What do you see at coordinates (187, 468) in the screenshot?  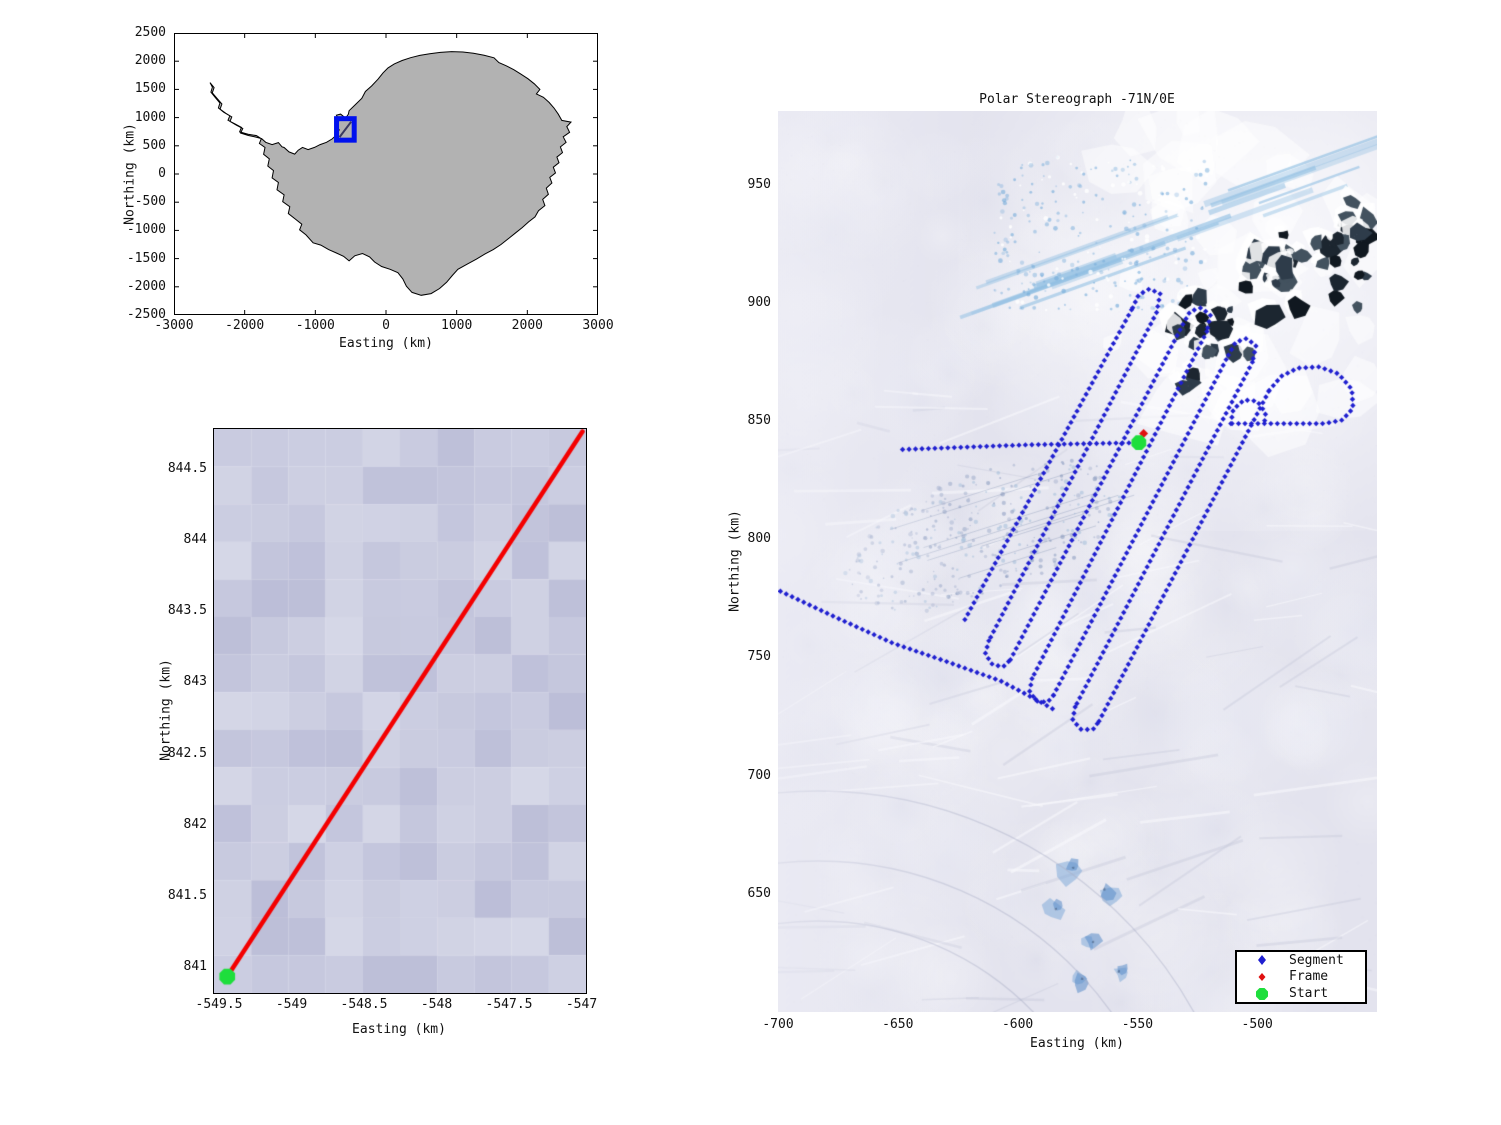 I see `y-tick-label: 844.5` at bounding box center [187, 468].